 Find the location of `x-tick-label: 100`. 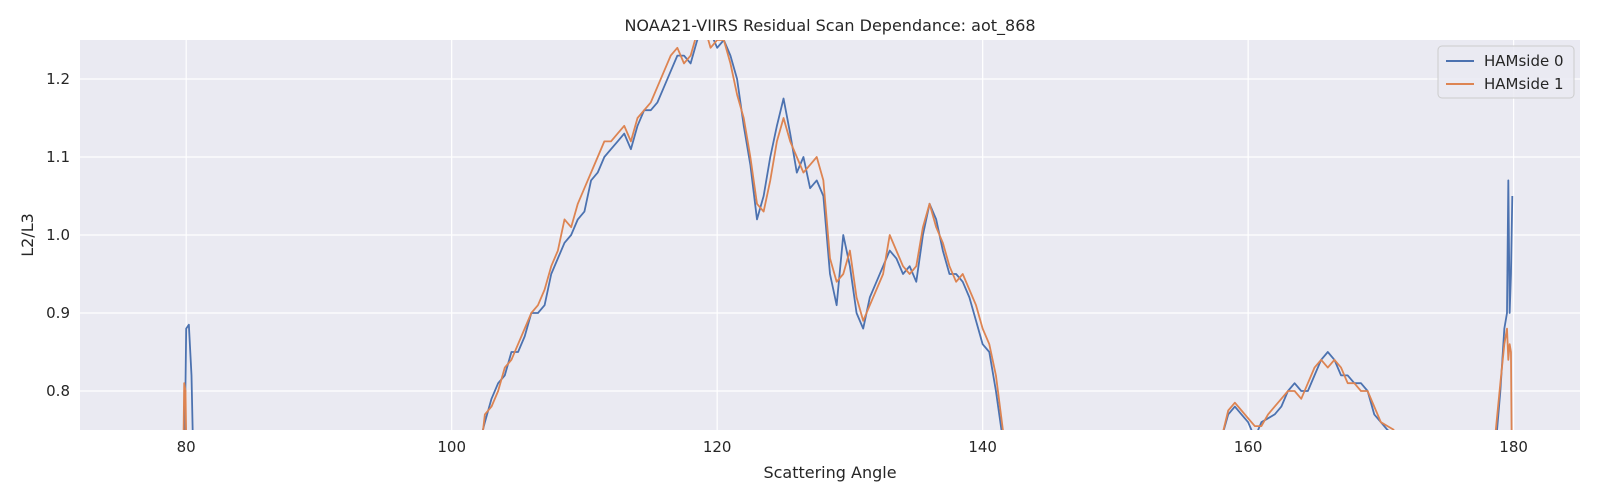

x-tick-label: 100 is located at coordinates (451, 447).